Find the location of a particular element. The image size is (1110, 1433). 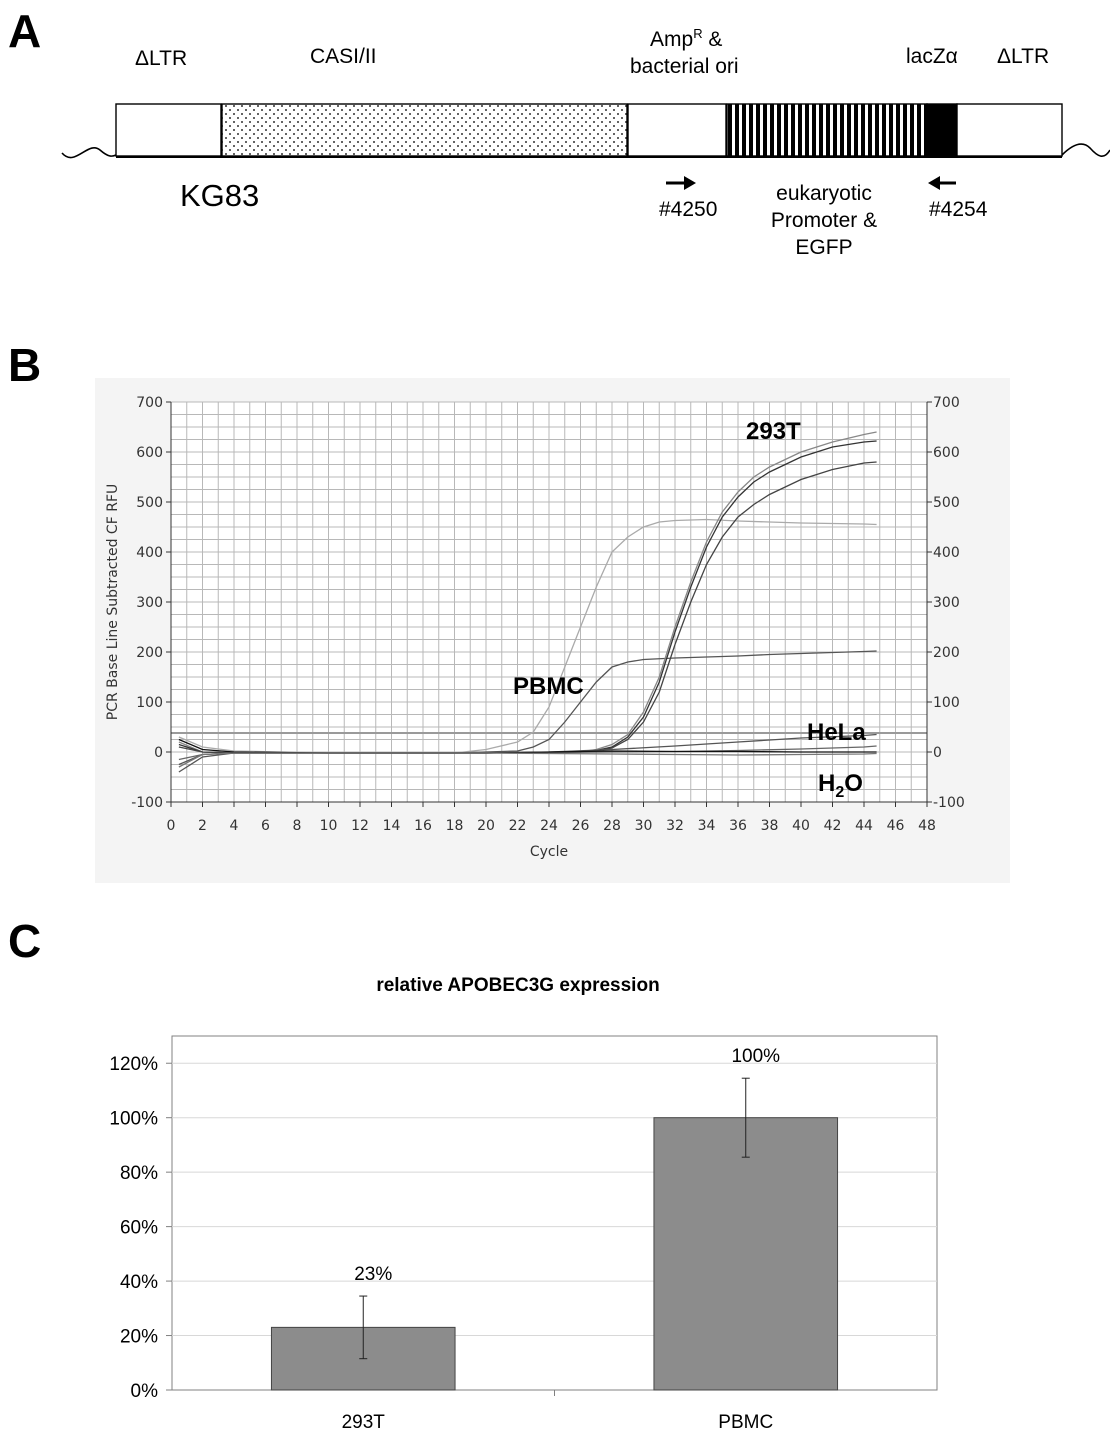

y-tick-label-right: 600 is located at coordinates (946, 453).